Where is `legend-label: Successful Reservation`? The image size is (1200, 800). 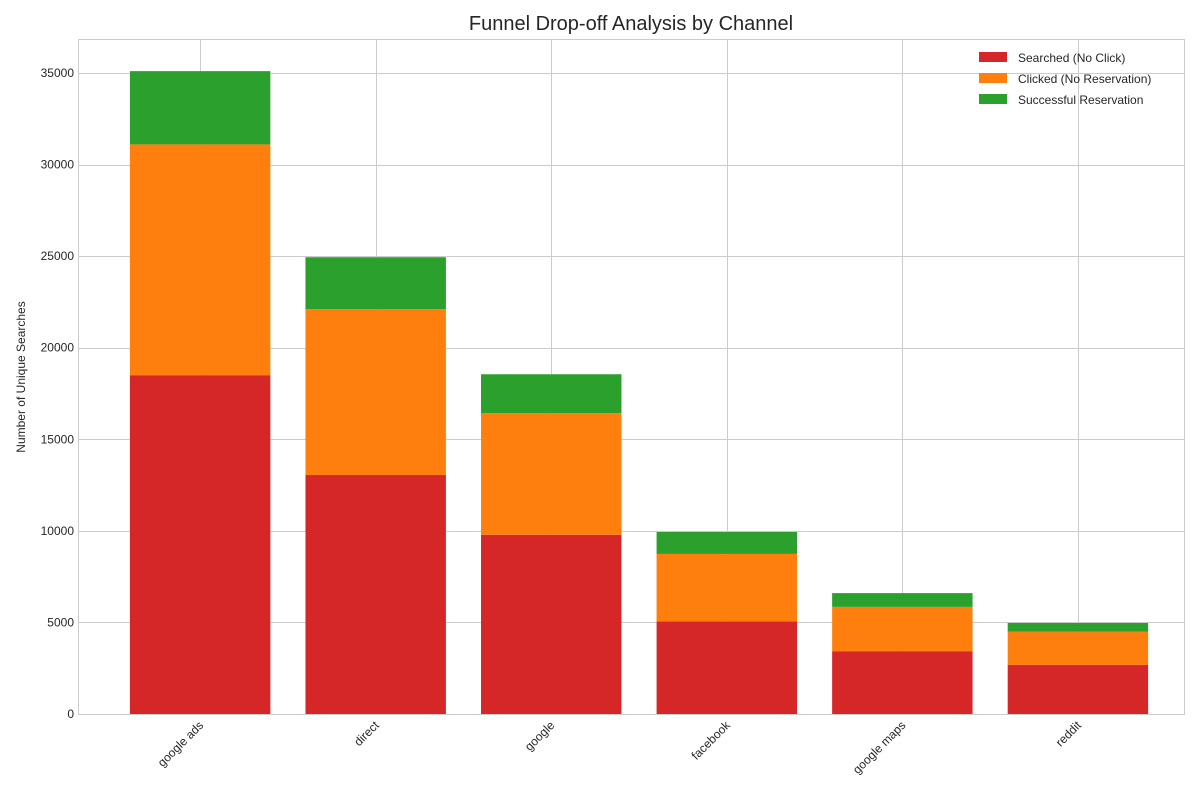
legend-label: Successful Reservation is located at coordinates (1080, 100).